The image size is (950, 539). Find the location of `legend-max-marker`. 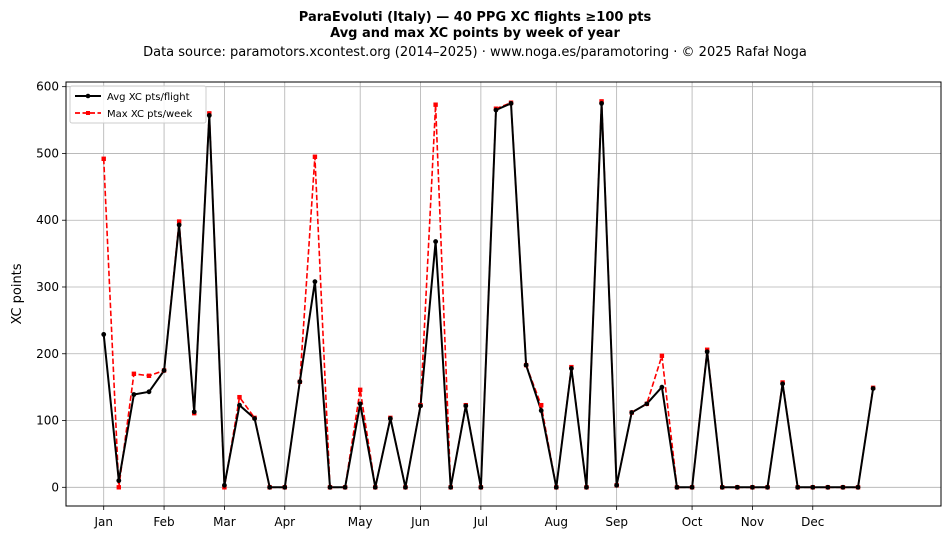

legend-max-marker is located at coordinates (88, 113).